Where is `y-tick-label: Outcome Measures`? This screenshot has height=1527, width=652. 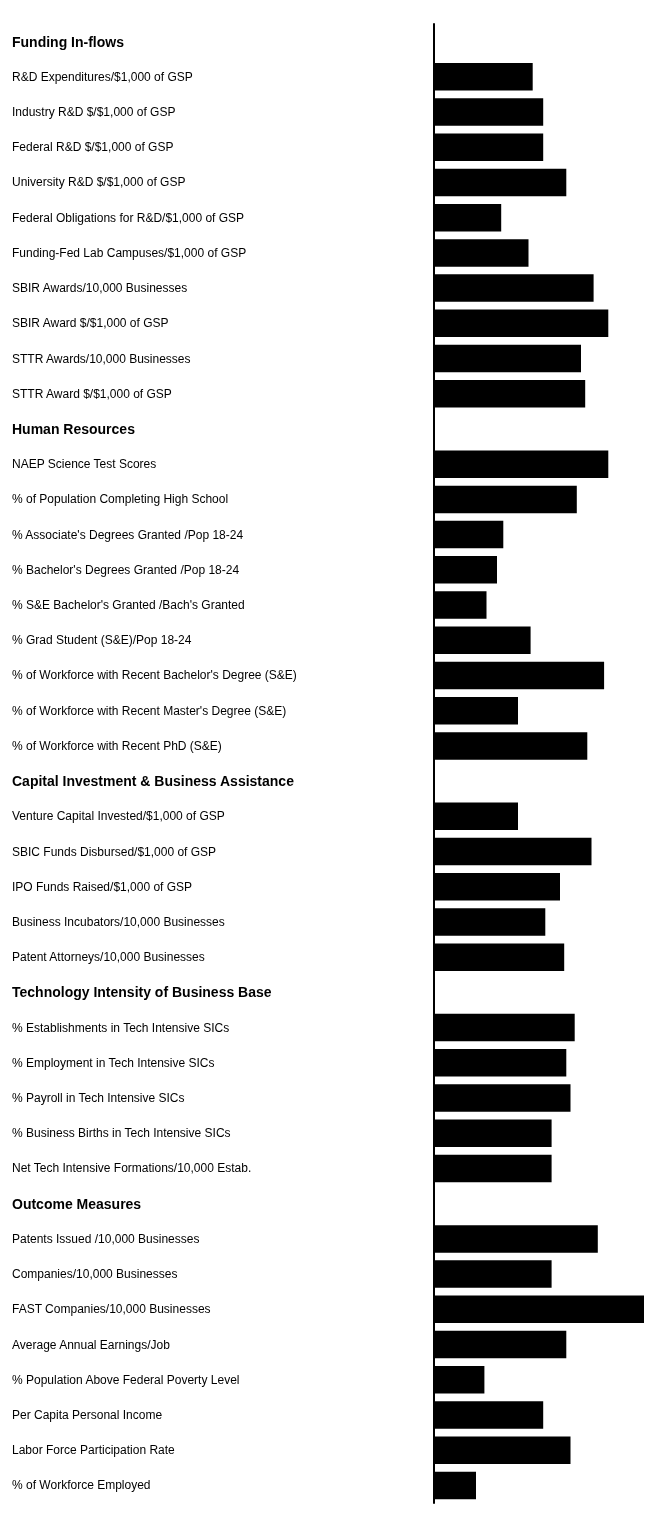 y-tick-label: Outcome Measures is located at coordinates (77, 1203).